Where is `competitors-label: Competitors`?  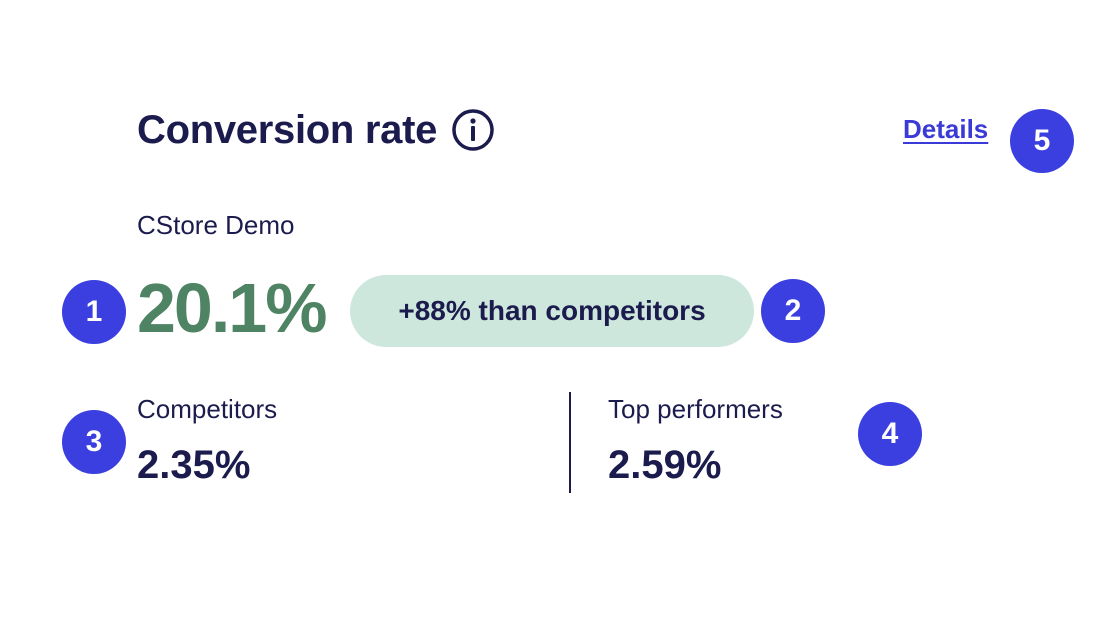 competitors-label: Competitors is located at coordinates (207, 409).